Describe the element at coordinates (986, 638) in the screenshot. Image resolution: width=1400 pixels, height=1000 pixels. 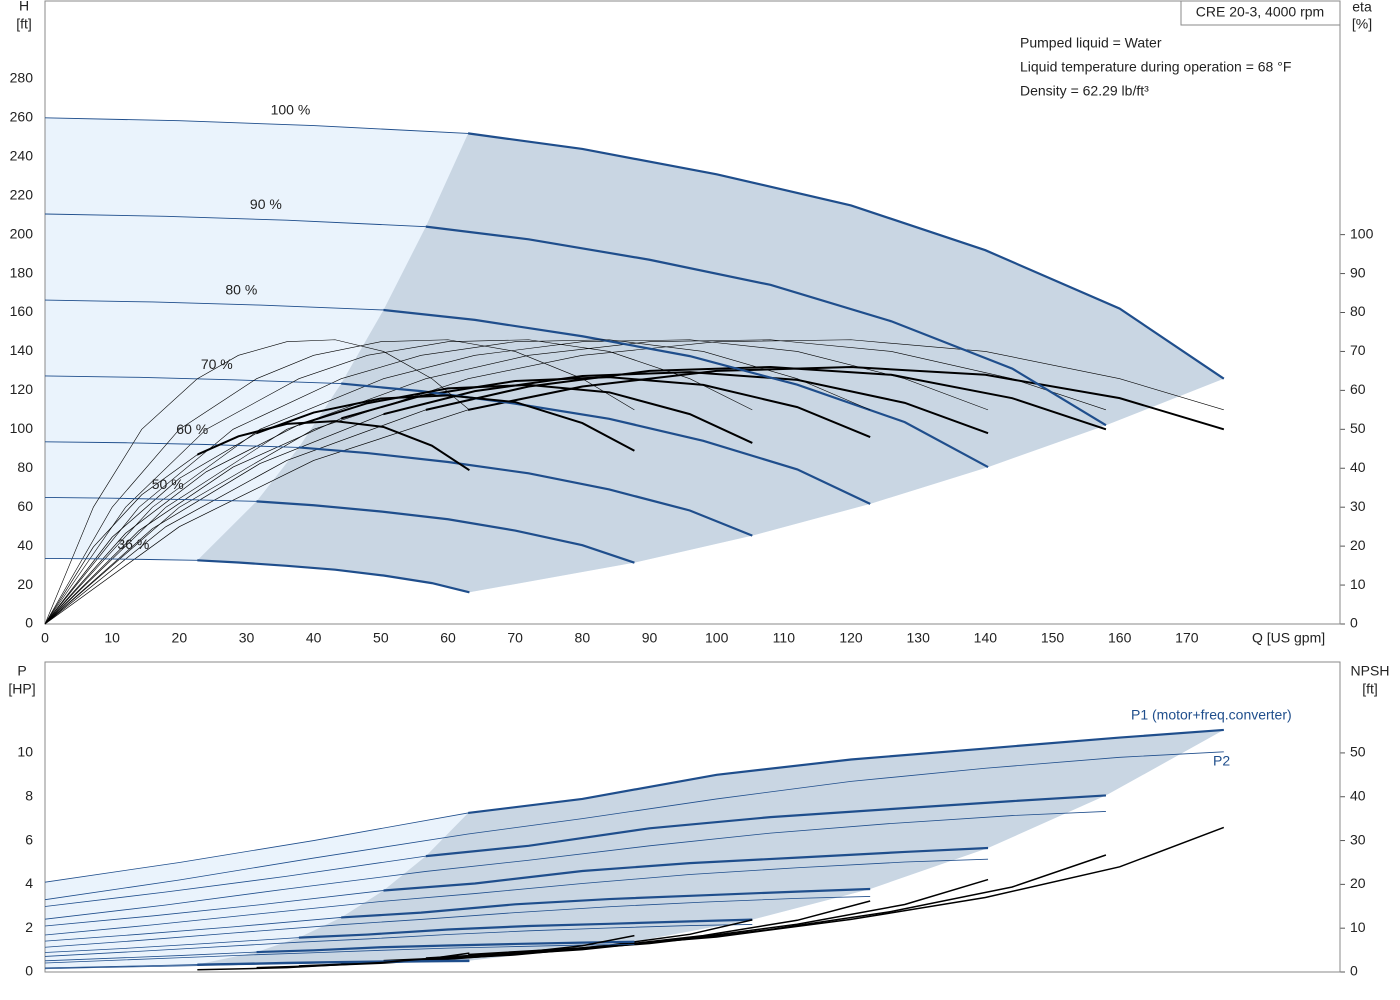
I see `x-tick-label: 140` at that location.